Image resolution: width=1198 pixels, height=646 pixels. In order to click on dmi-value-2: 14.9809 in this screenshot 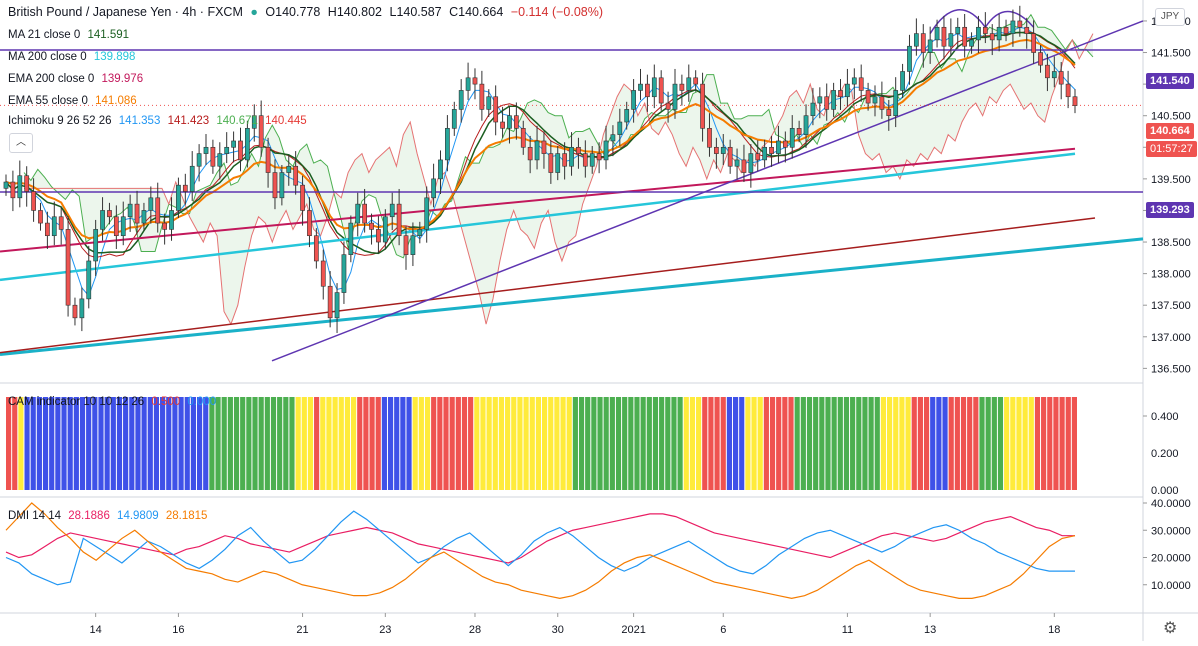, I will do `click(138, 516)`.